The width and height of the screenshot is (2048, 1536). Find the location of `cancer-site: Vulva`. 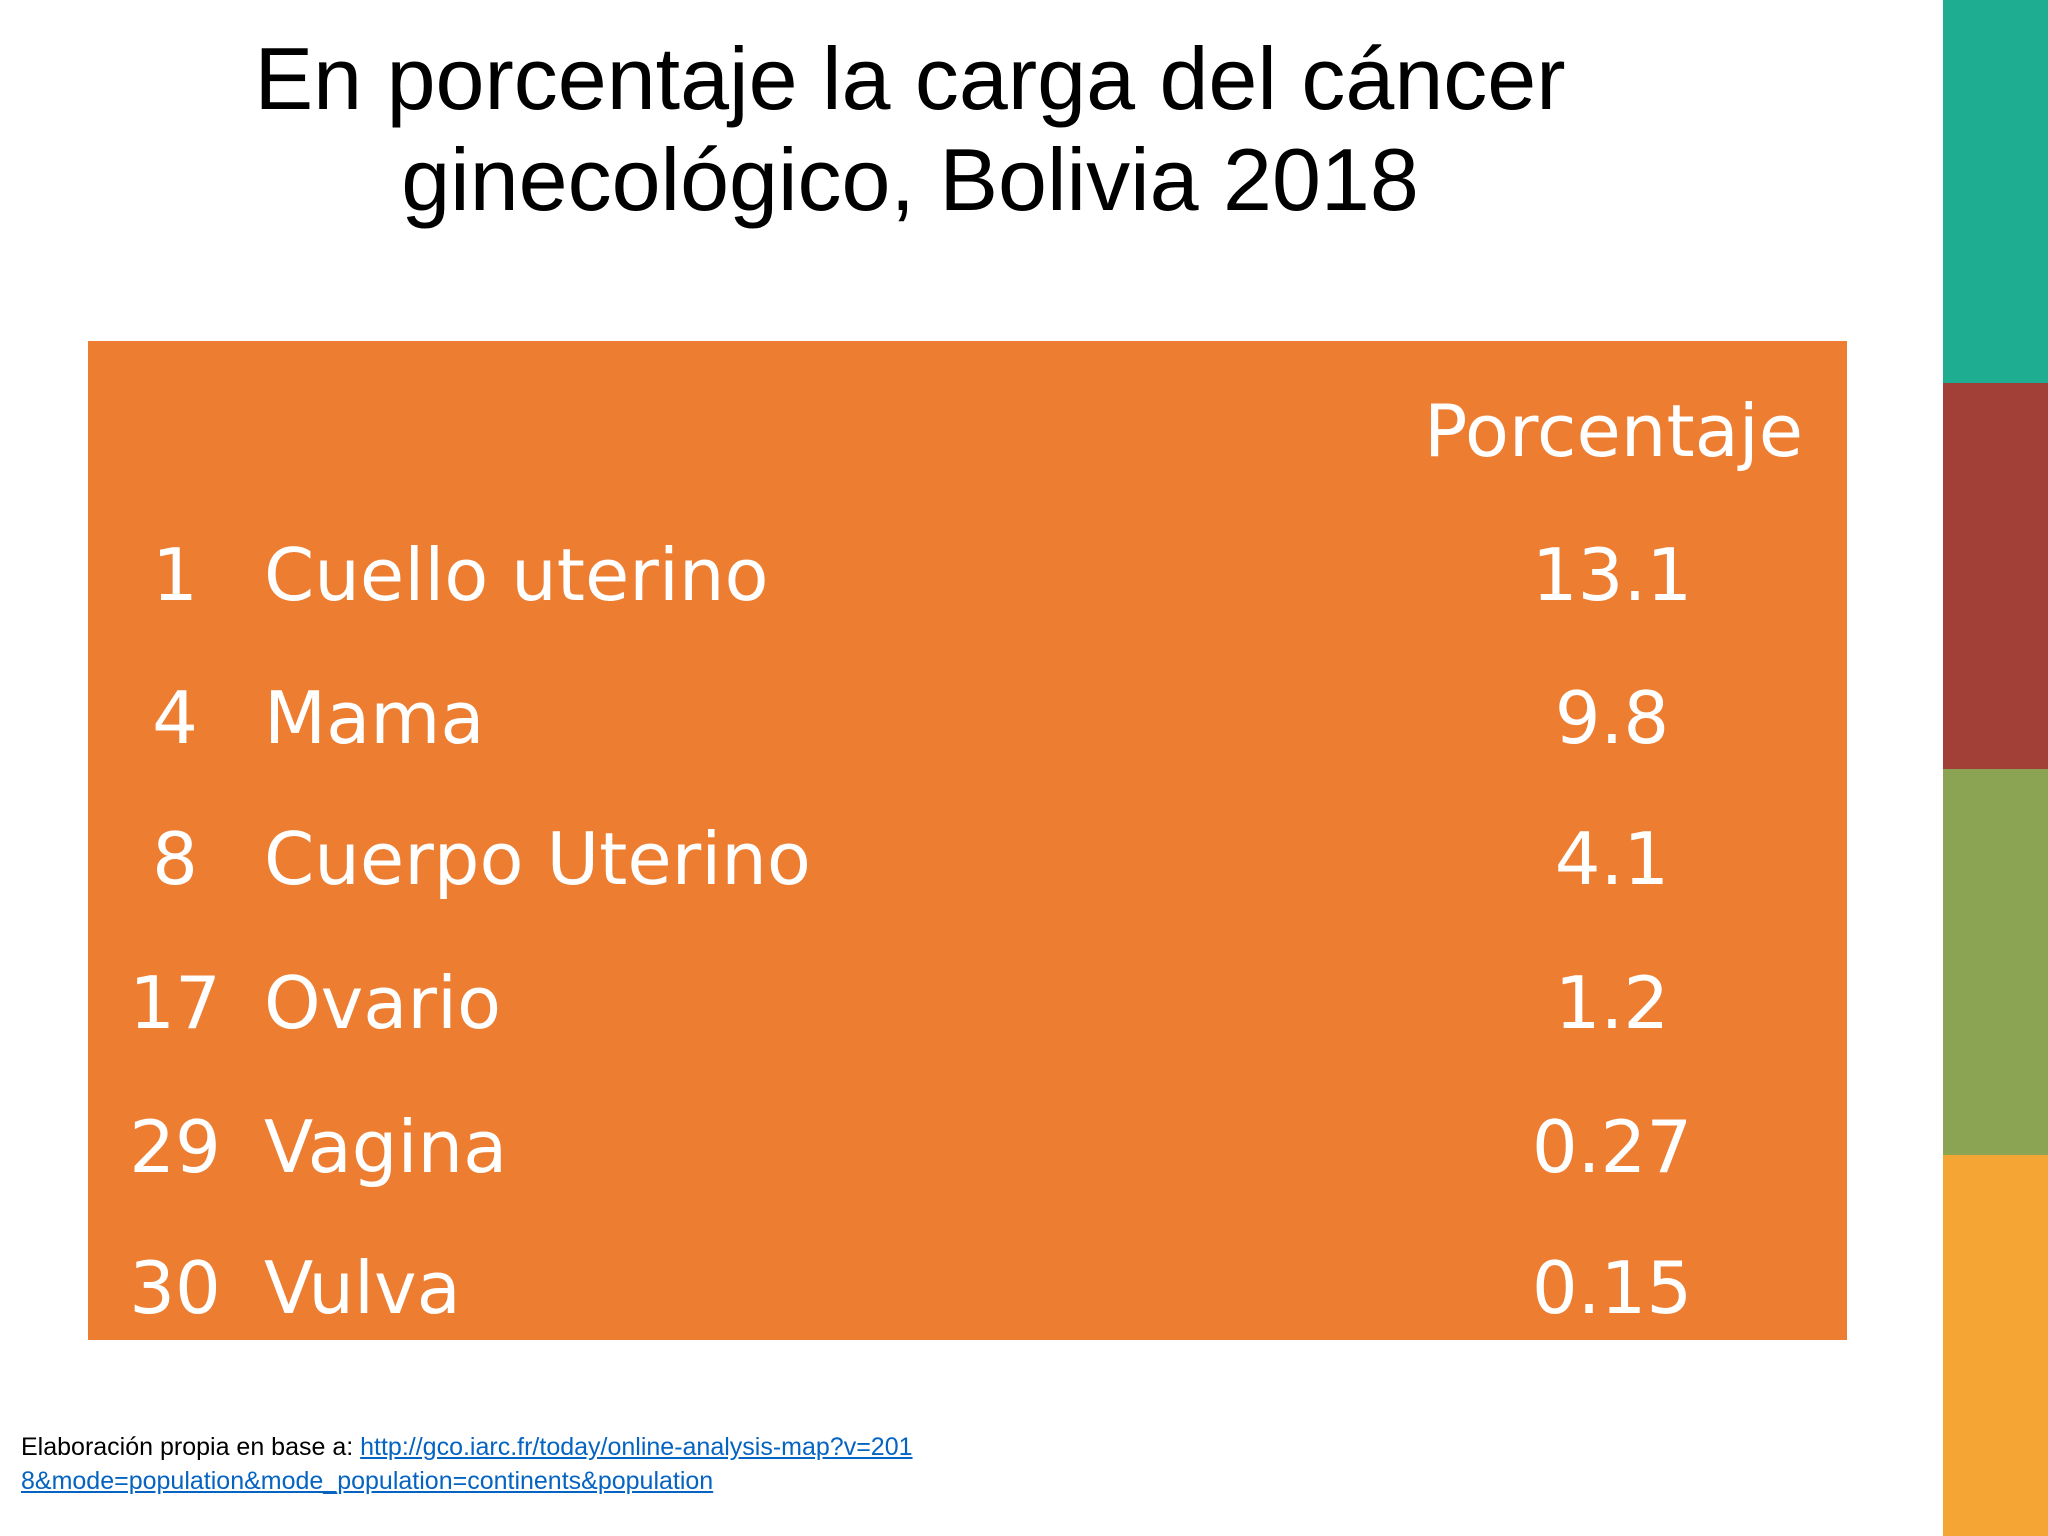

cancer-site: Vulva is located at coordinates (362, 1288).